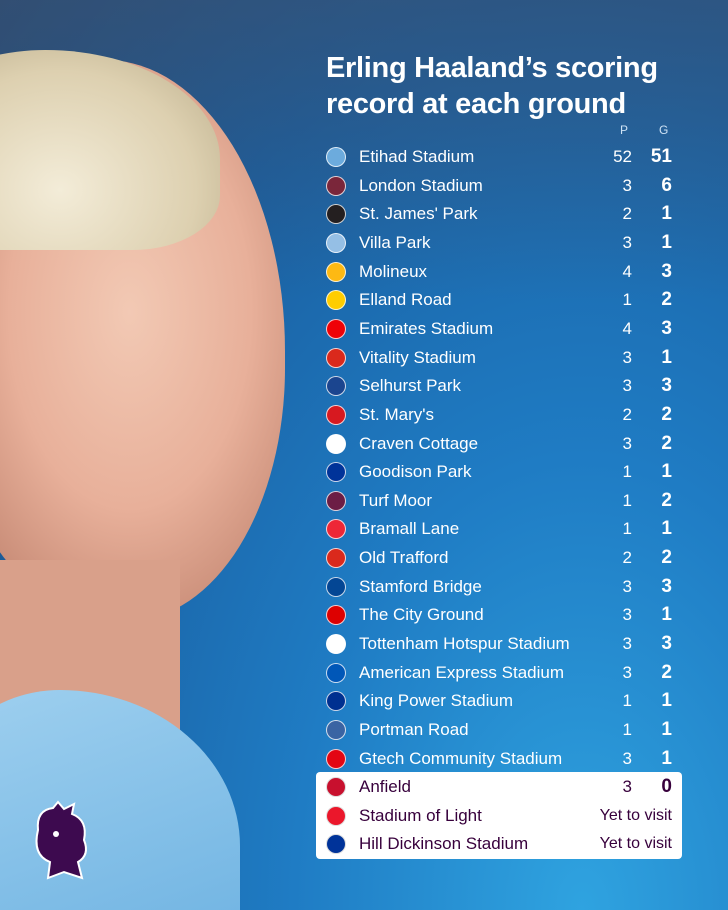 This screenshot has height=910, width=728. What do you see at coordinates (499, 386) in the screenshot?
I see `ground-row: Selhurst Park 3 3` at bounding box center [499, 386].